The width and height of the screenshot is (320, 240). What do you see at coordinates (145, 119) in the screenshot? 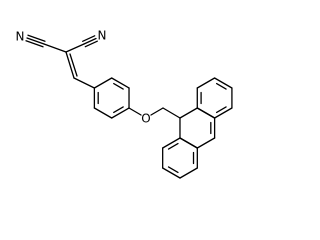
I see `atom-label: O` at bounding box center [145, 119].